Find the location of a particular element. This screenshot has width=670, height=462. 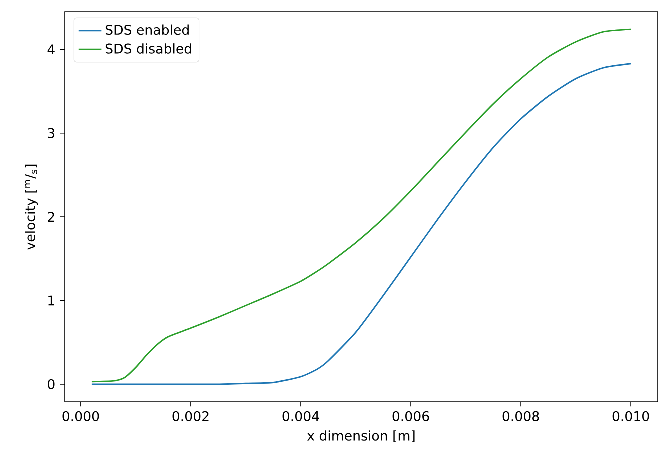

x-axis-title: x dimension [m] is located at coordinates (361, 436).